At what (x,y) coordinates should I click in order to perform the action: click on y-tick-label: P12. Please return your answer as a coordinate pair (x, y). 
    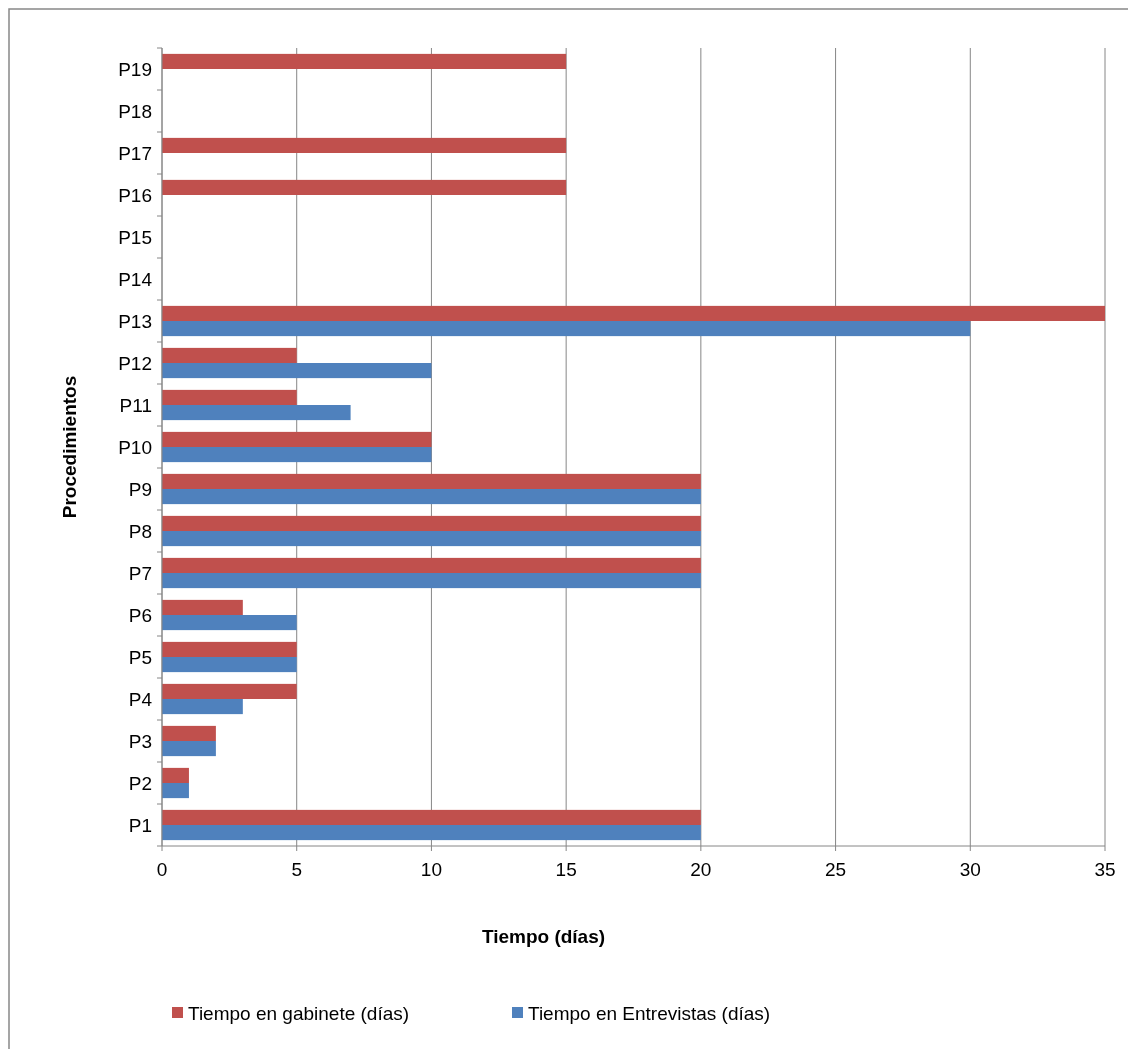
    Looking at the image, I should click on (135, 363).